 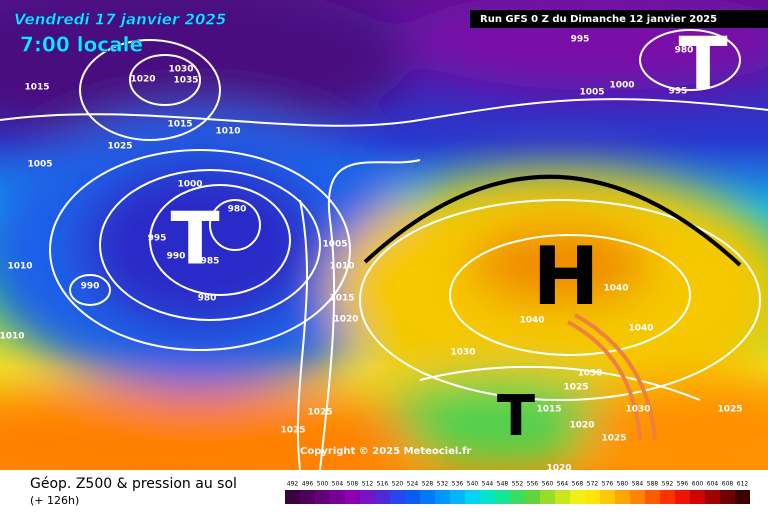 What do you see at coordinates (619, 19) in the screenshot?
I see `run-box` at bounding box center [619, 19].